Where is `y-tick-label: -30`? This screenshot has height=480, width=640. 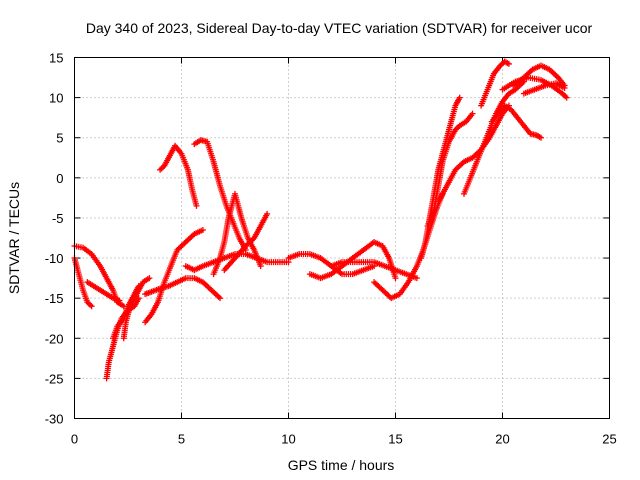 y-tick-label: -30 is located at coordinates (54, 419).